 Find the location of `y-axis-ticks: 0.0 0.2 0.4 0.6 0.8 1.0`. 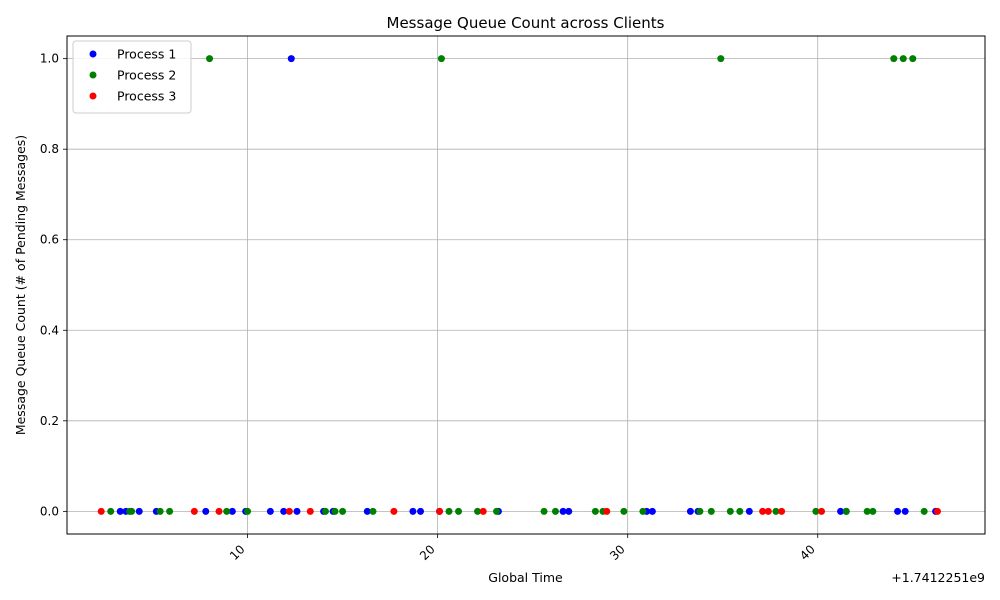

y-axis-ticks: 0.0 0.2 0.4 0.6 0.8 1.0 is located at coordinates (53, 285).